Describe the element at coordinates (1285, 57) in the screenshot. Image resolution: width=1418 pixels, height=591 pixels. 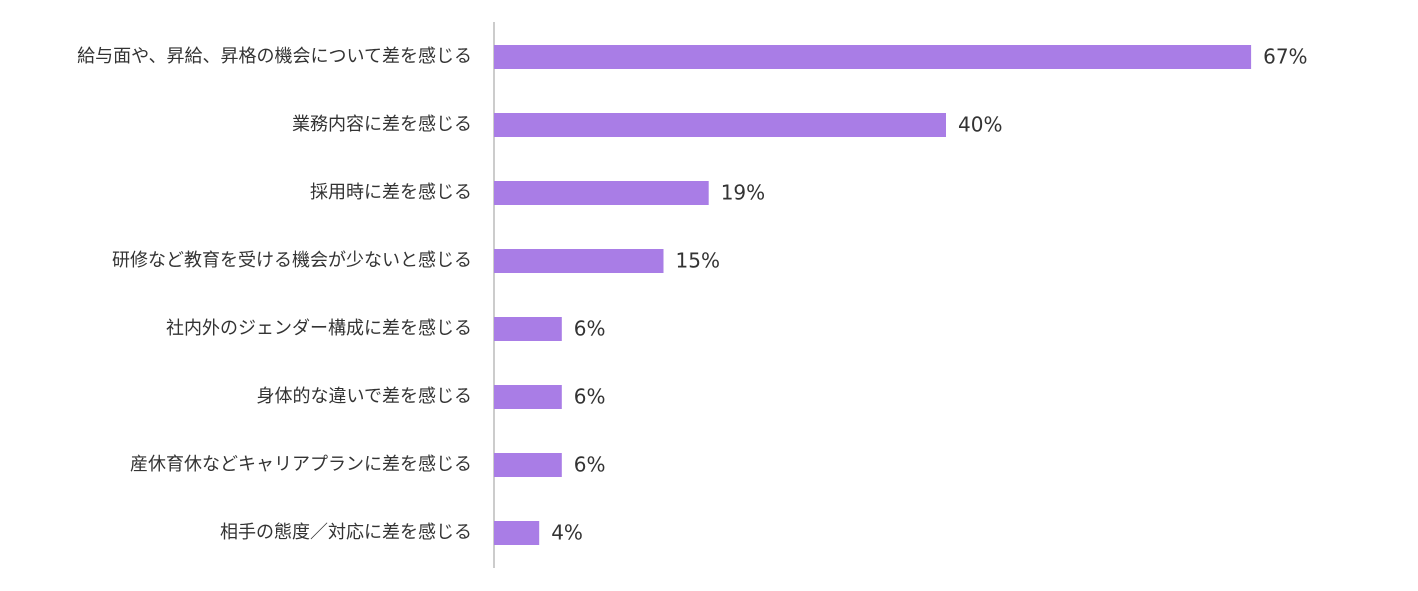
I see `value-label: 67%` at that location.